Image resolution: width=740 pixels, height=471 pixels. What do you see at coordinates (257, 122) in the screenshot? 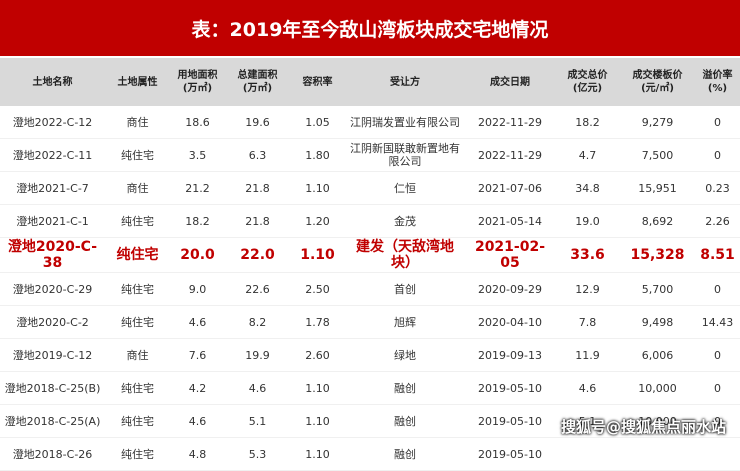
I see `table-cell: 19.6` at bounding box center [257, 122].